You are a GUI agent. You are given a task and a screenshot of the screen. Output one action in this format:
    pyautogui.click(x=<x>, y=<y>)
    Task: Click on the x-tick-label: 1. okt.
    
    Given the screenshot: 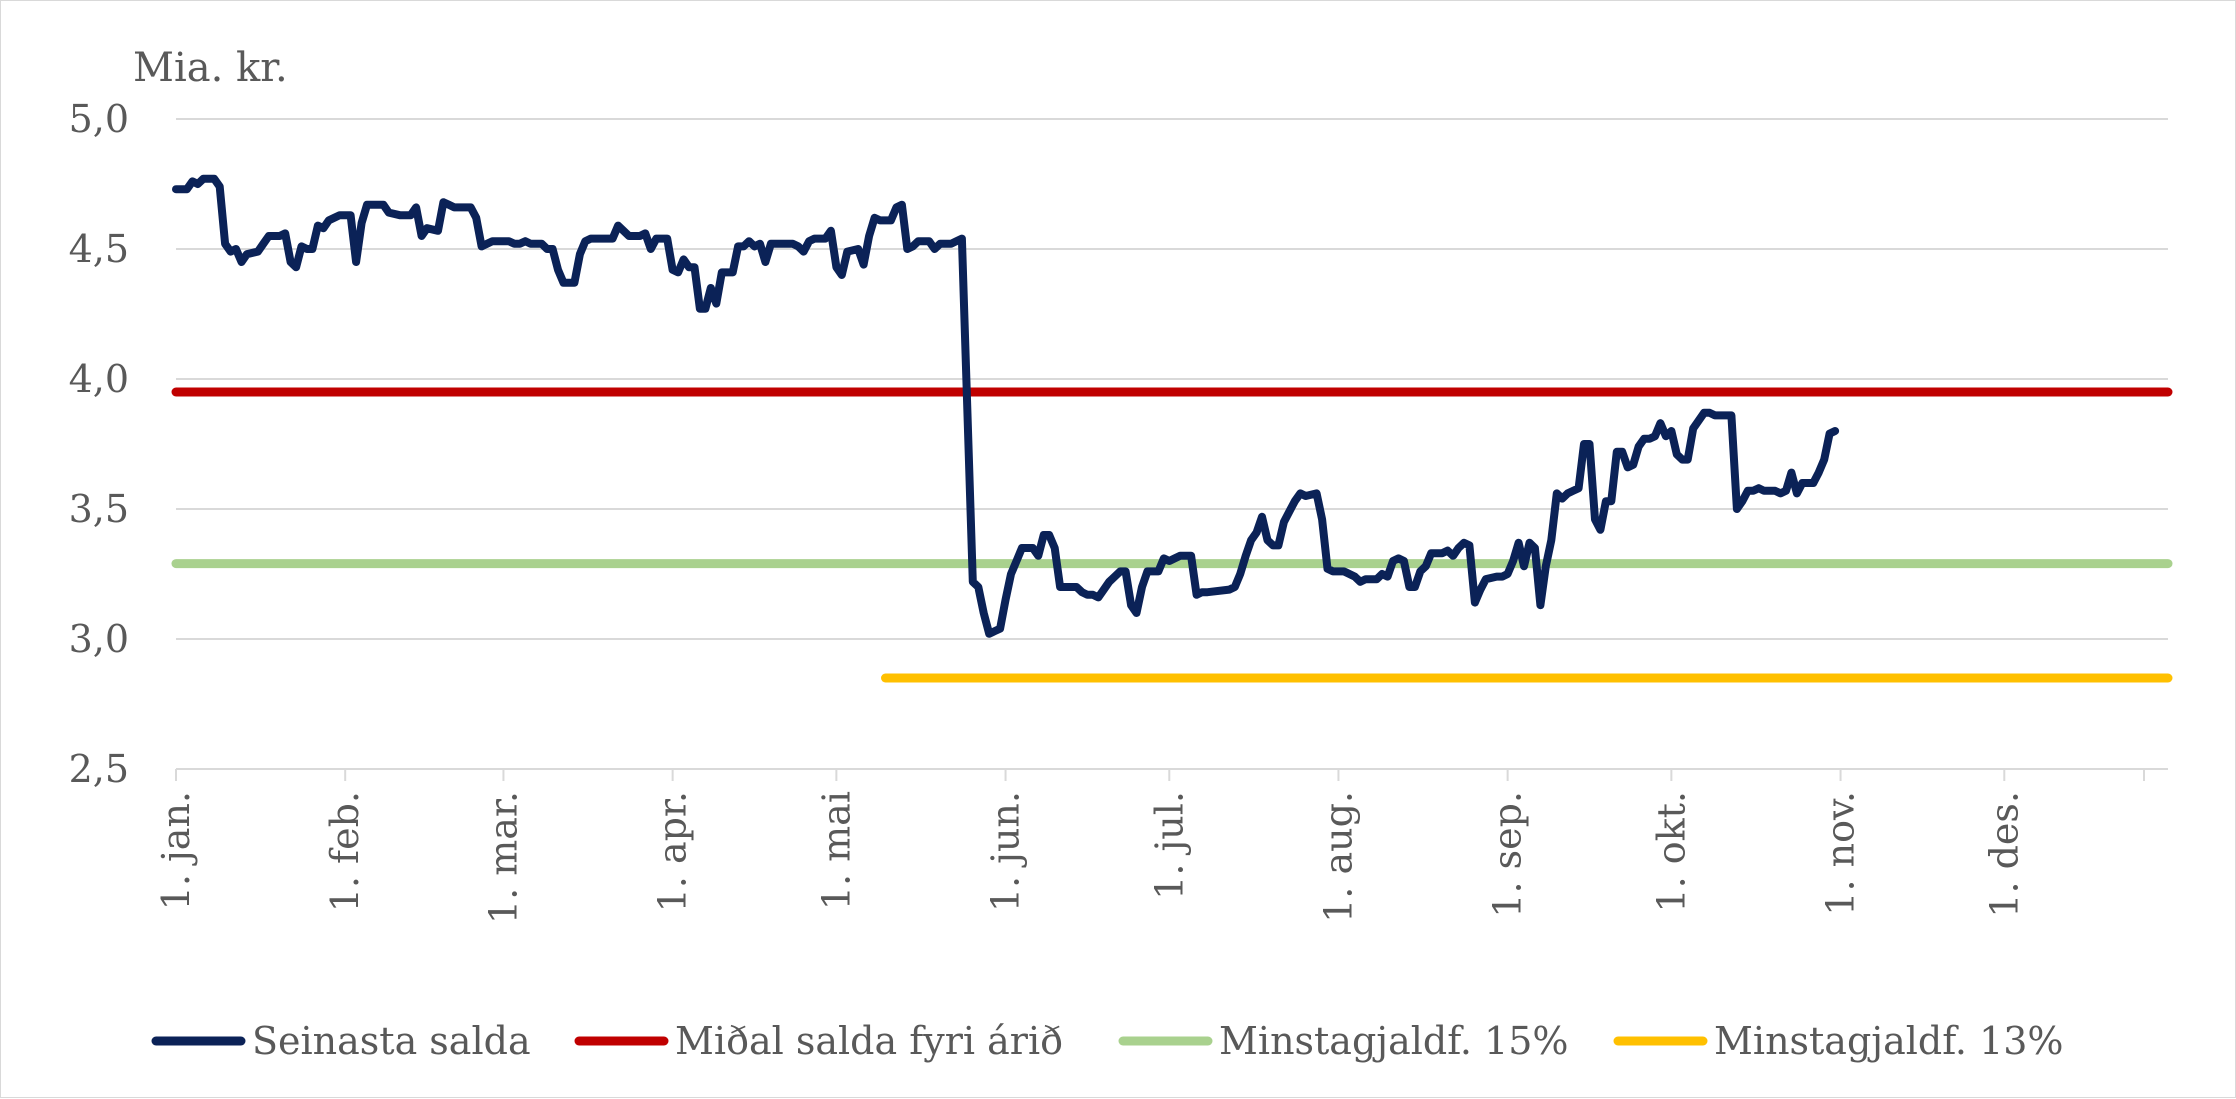 What is the action you would take?
    pyautogui.click(x=1671, y=852)
    